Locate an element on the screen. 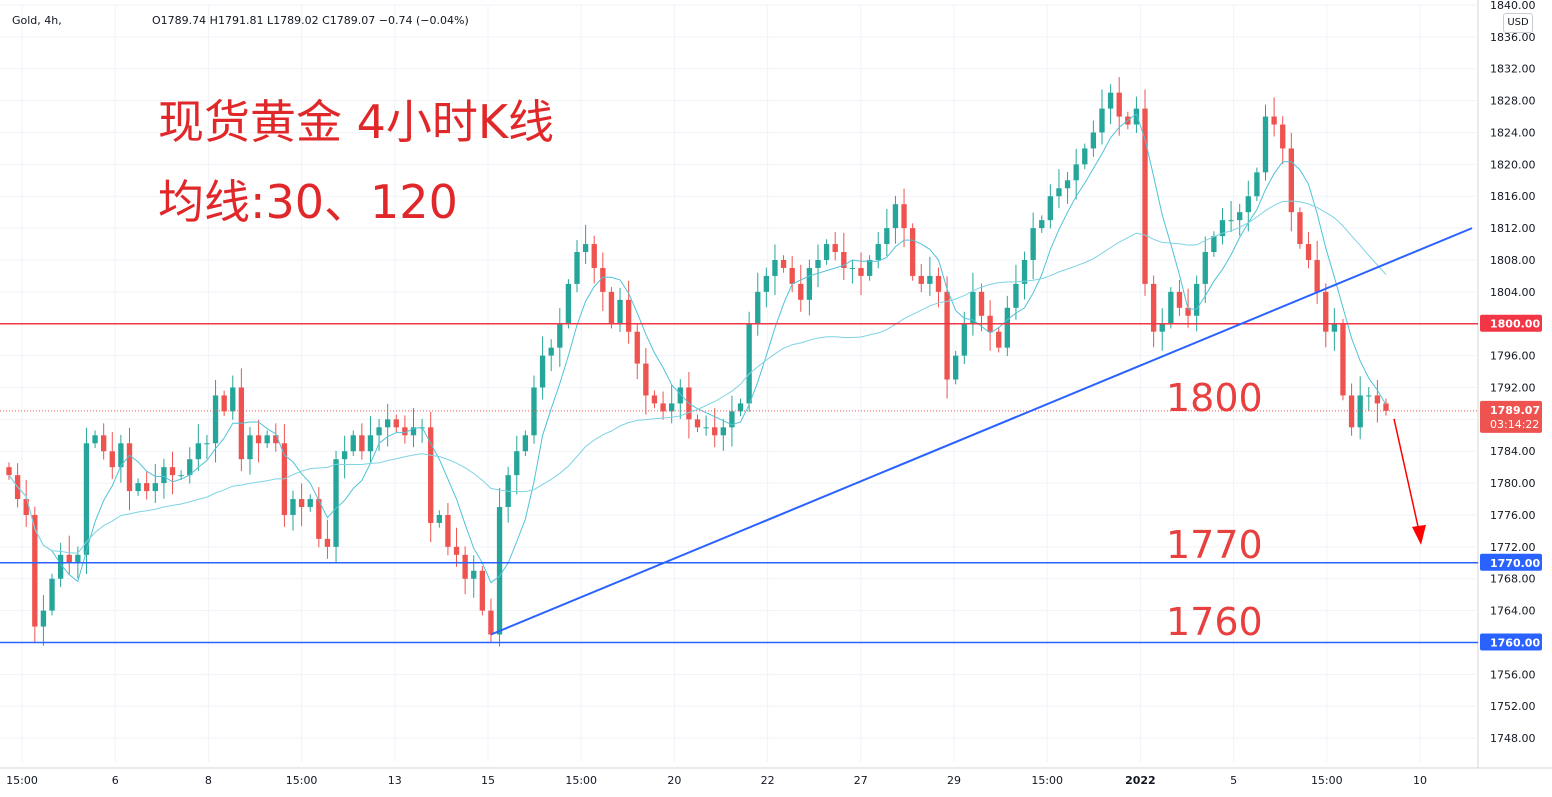  x-tick-label: 5 is located at coordinates (1233, 780).